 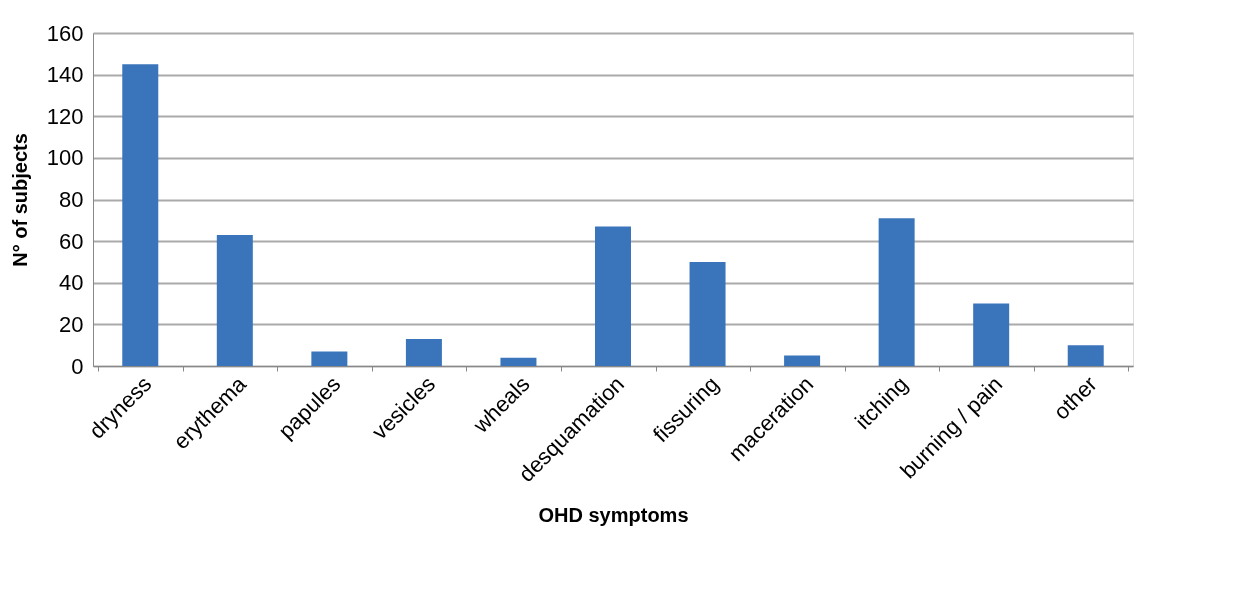 What do you see at coordinates (71, 241) in the screenshot?
I see `y-tick-label: 60` at bounding box center [71, 241].